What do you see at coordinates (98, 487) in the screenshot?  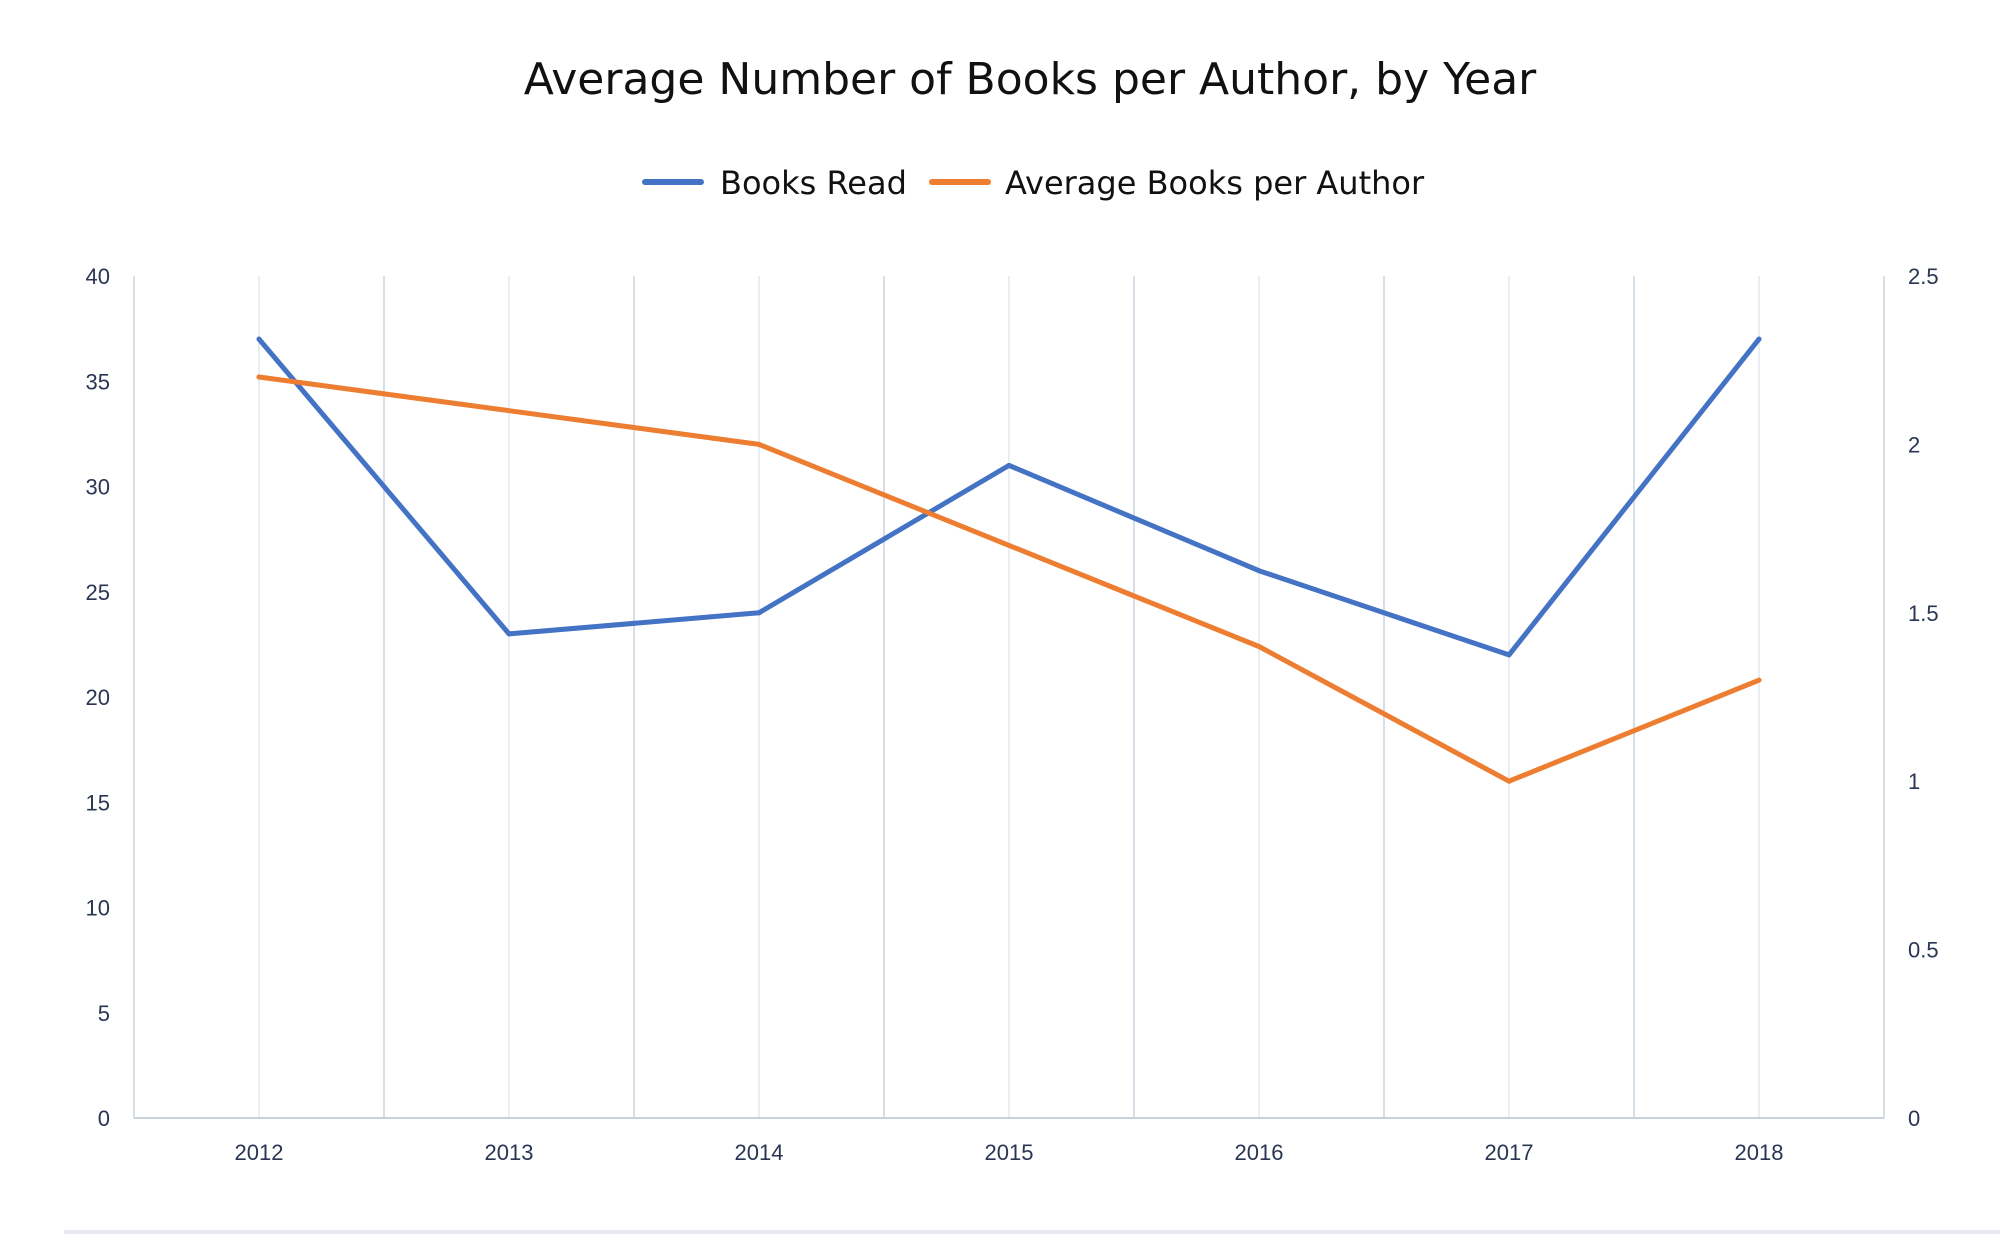 I see `y-left-tick-label: 30` at bounding box center [98, 487].